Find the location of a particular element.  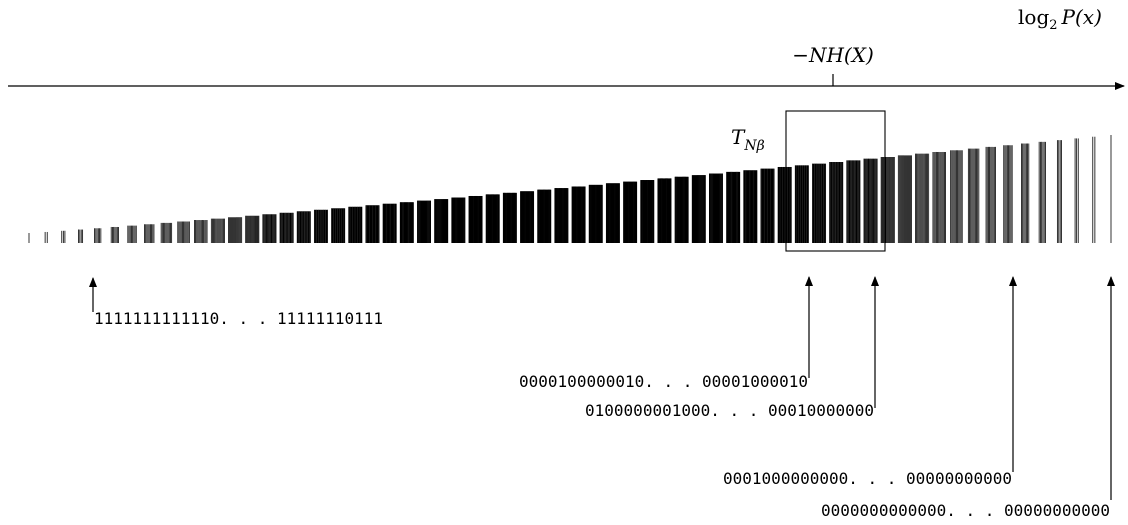

example-string-2: 0000100000010. . . 00001000010 is located at coordinates (663, 381).